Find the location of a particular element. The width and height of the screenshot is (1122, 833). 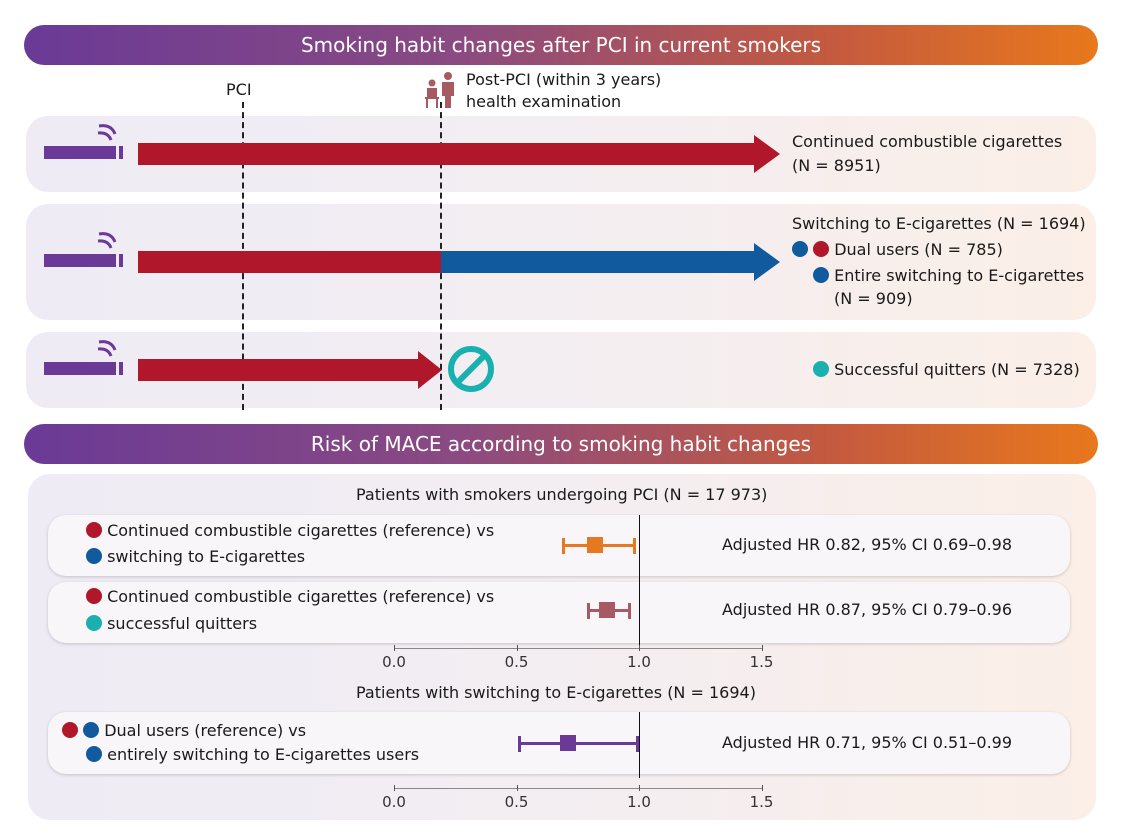

quit-arrow is located at coordinates (291, 370).